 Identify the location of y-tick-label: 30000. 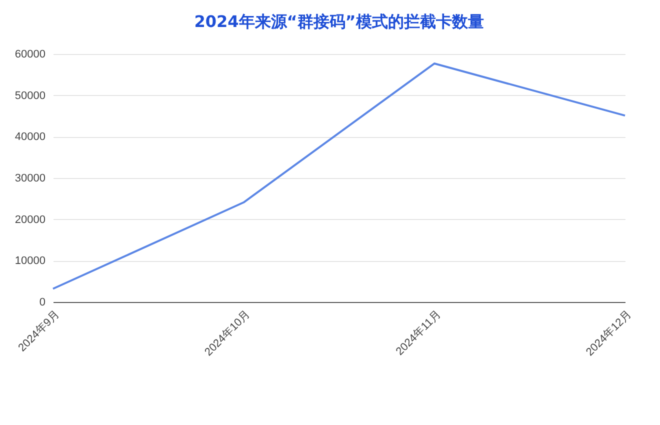
(30, 178).